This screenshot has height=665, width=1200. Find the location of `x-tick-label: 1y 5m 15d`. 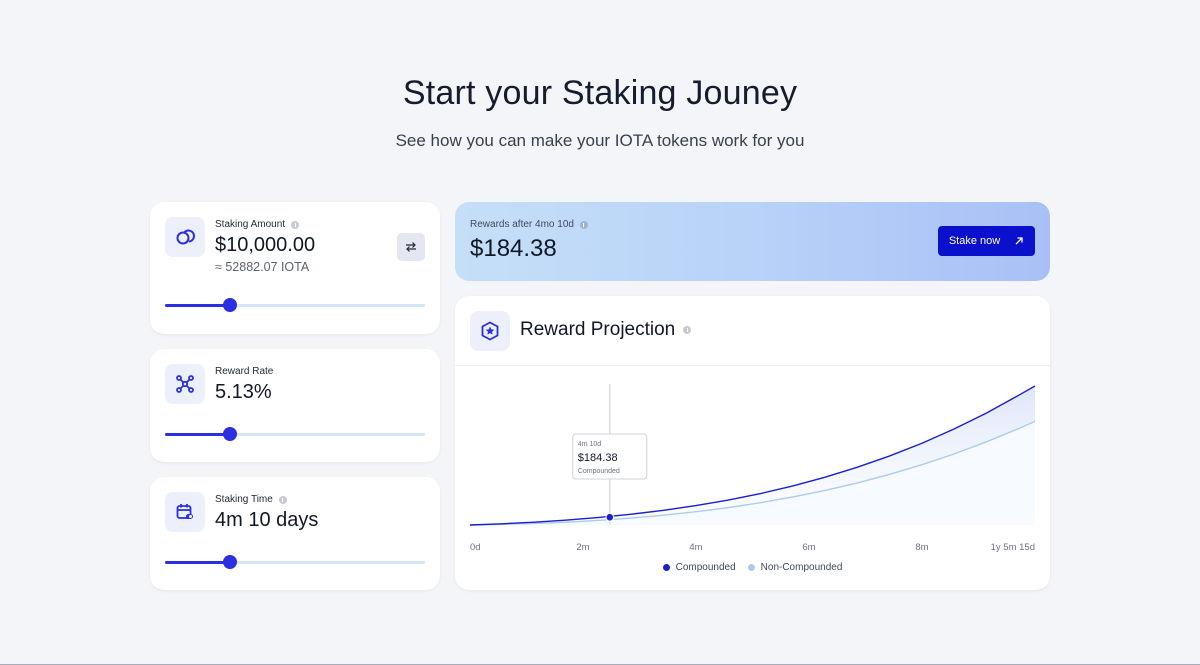

x-tick-label: 1y 5m 15d is located at coordinates (1013, 547).